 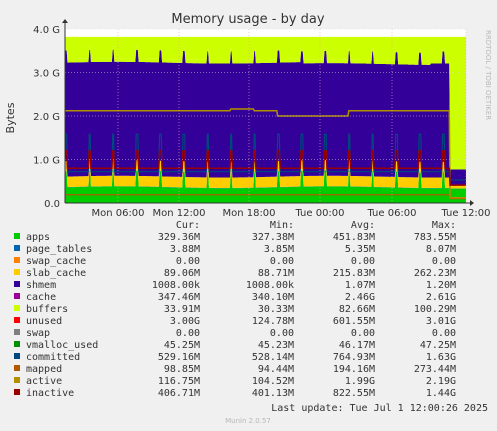 I want to click on legend-value-cur: 329.36M, so click(x=179, y=237).